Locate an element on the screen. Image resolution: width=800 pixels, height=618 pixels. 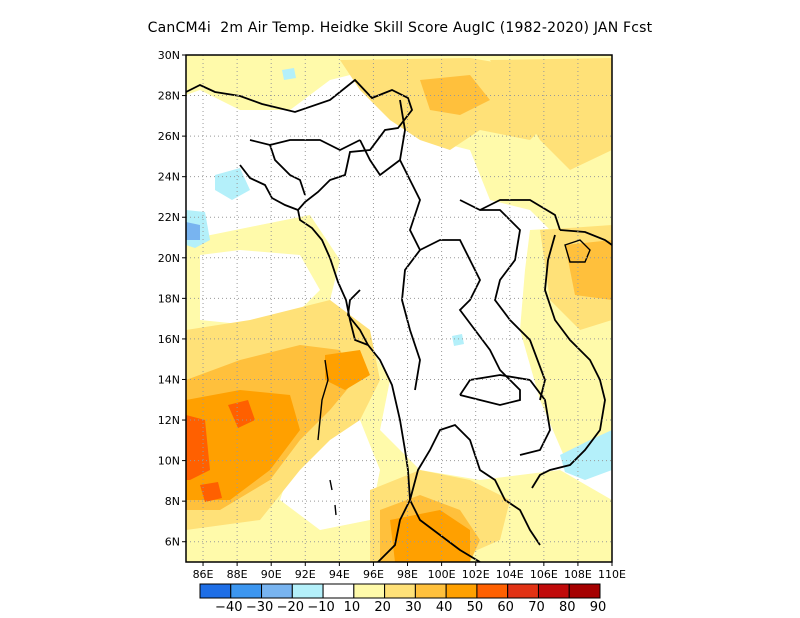
lat-tick-label: 10N is located at coordinates (169, 461).